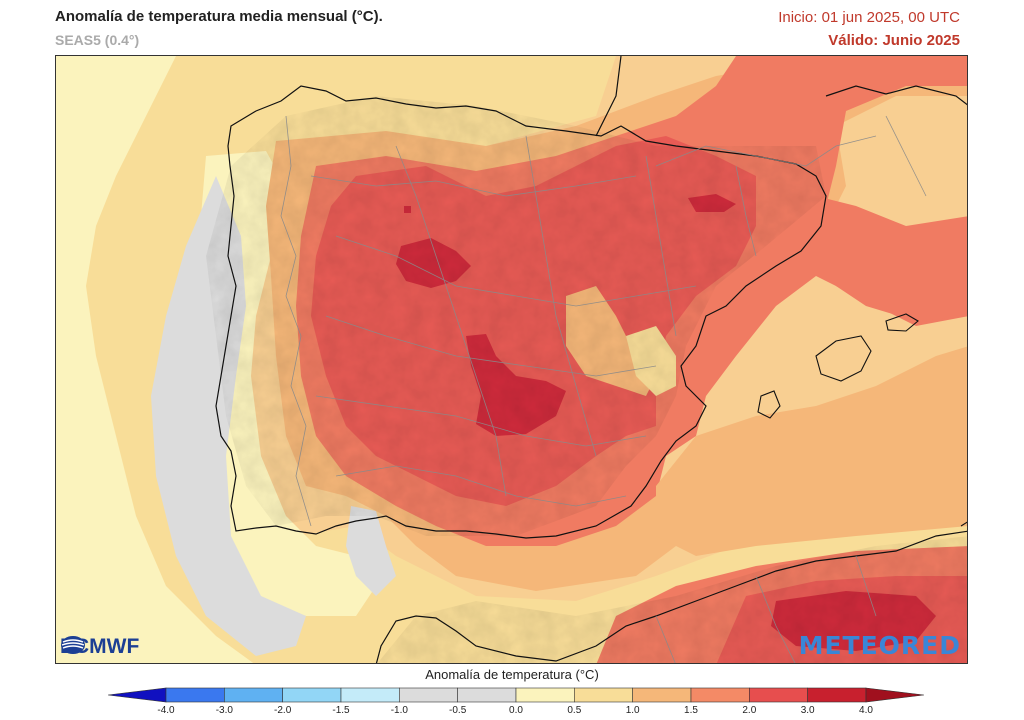 The image size is (1024, 720). I want to click on menorca-island, so click(902, 322).